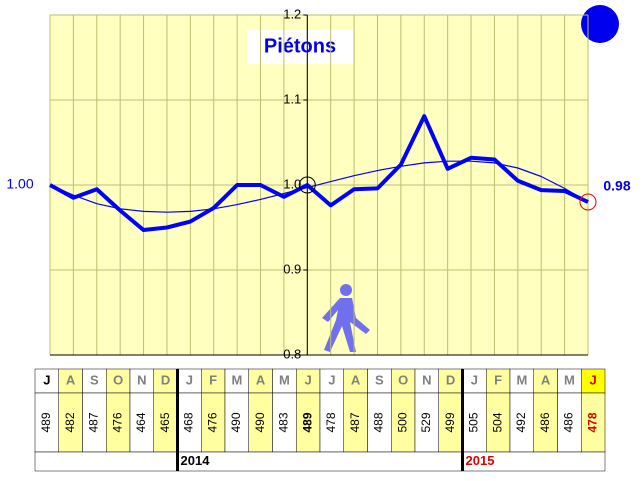  I want to click on chart-title: Piétons, so click(300, 46).